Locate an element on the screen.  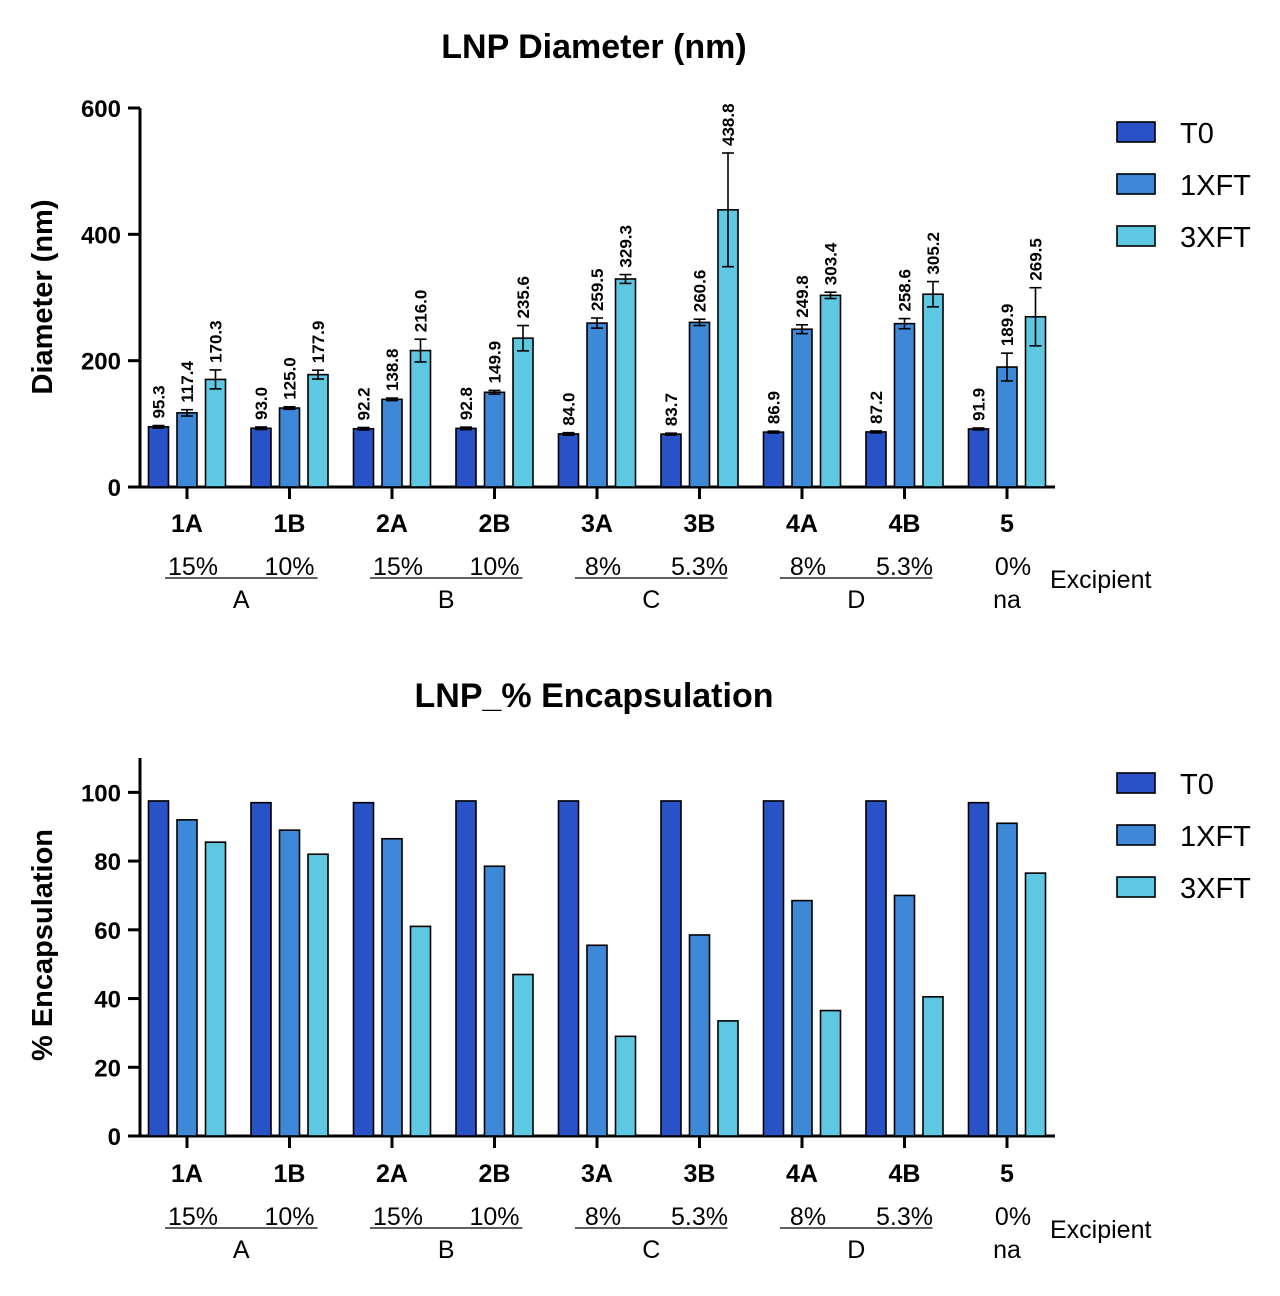
data-label: 86.9 is located at coordinates (774, 407).